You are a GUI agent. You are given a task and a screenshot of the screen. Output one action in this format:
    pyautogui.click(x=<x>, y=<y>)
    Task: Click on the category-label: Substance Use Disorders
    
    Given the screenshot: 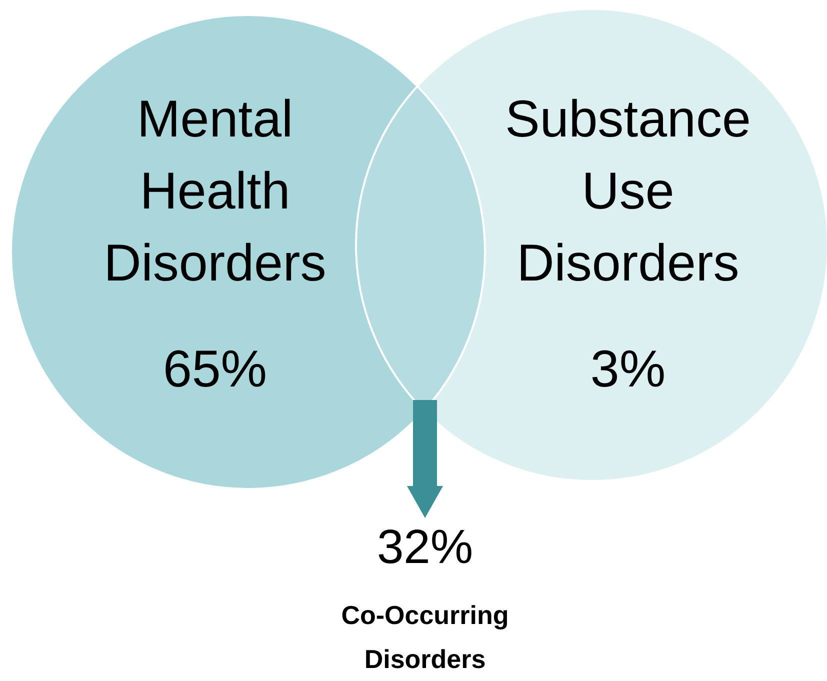 What is the action you would take?
    pyautogui.click(x=628, y=191)
    